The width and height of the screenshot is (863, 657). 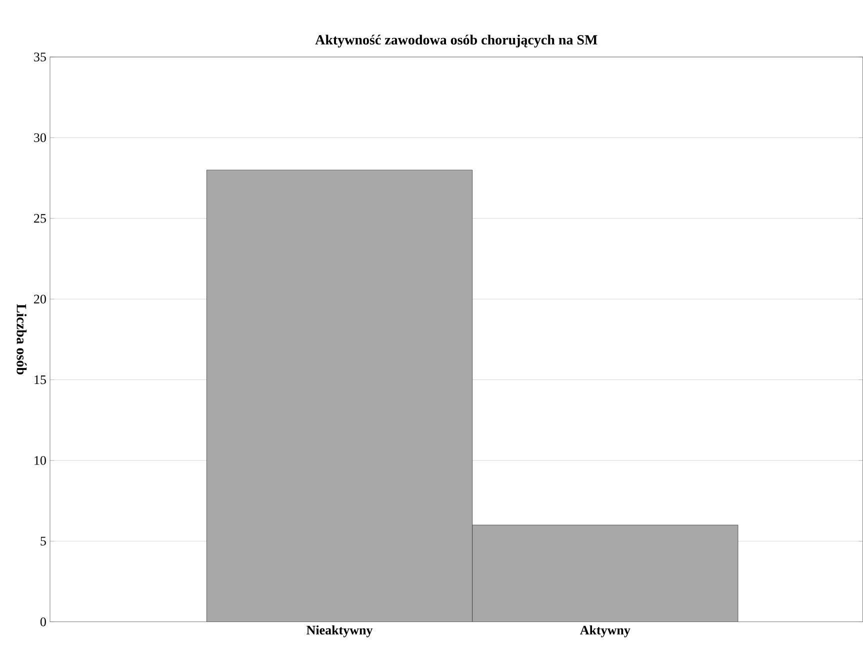 What do you see at coordinates (40, 379) in the screenshot?
I see `y-tick-label: 15` at bounding box center [40, 379].